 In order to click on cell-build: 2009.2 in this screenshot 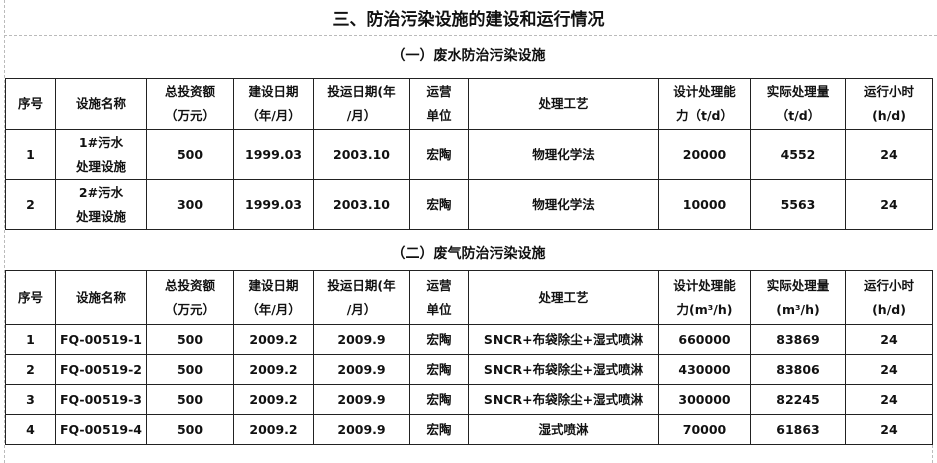, I will do `click(273, 399)`.